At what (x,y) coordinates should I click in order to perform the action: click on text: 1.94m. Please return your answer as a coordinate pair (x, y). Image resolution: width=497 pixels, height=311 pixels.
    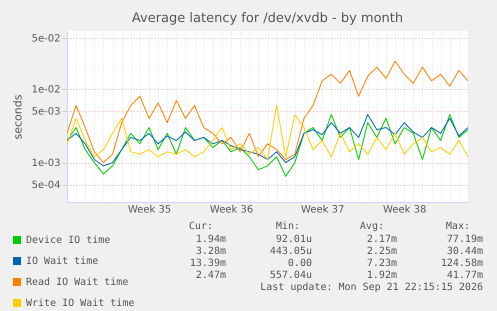
    Looking at the image, I should click on (211, 240).